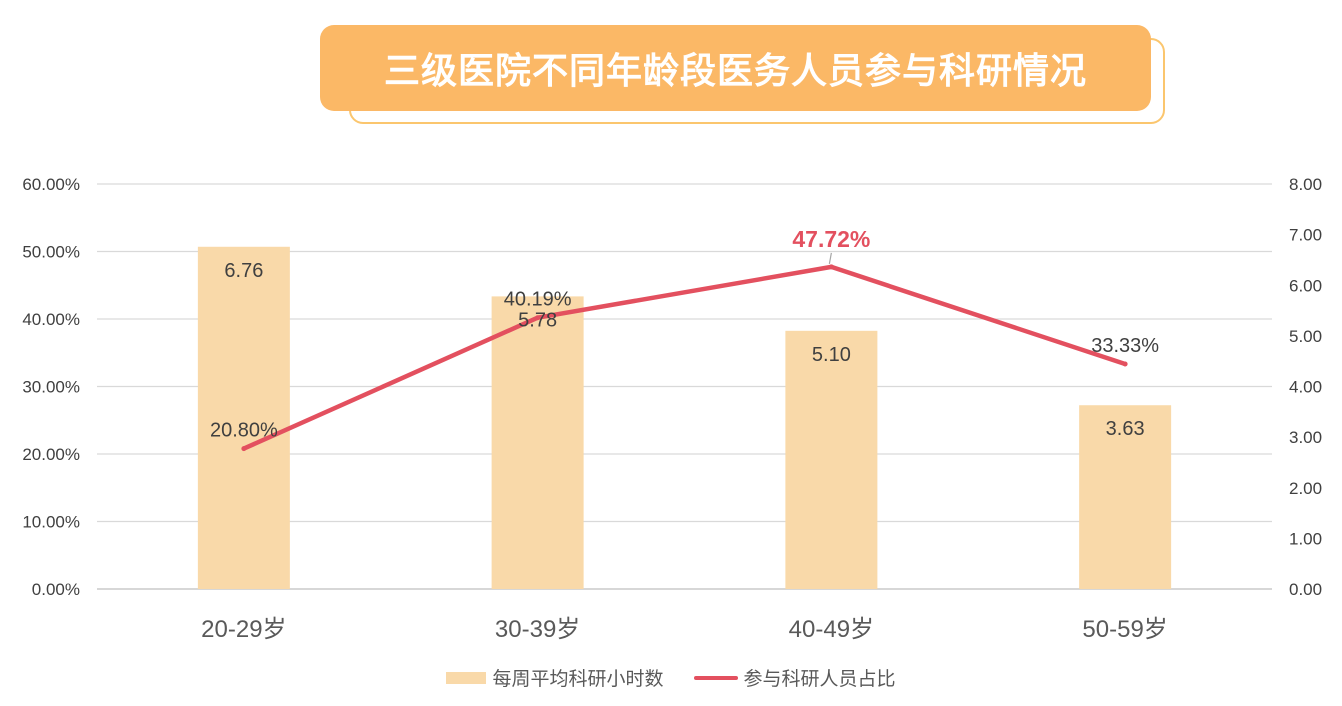 This screenshot has width=1342, height=706. I want to click on bar-value-label: 6.76, so click(243, 271).